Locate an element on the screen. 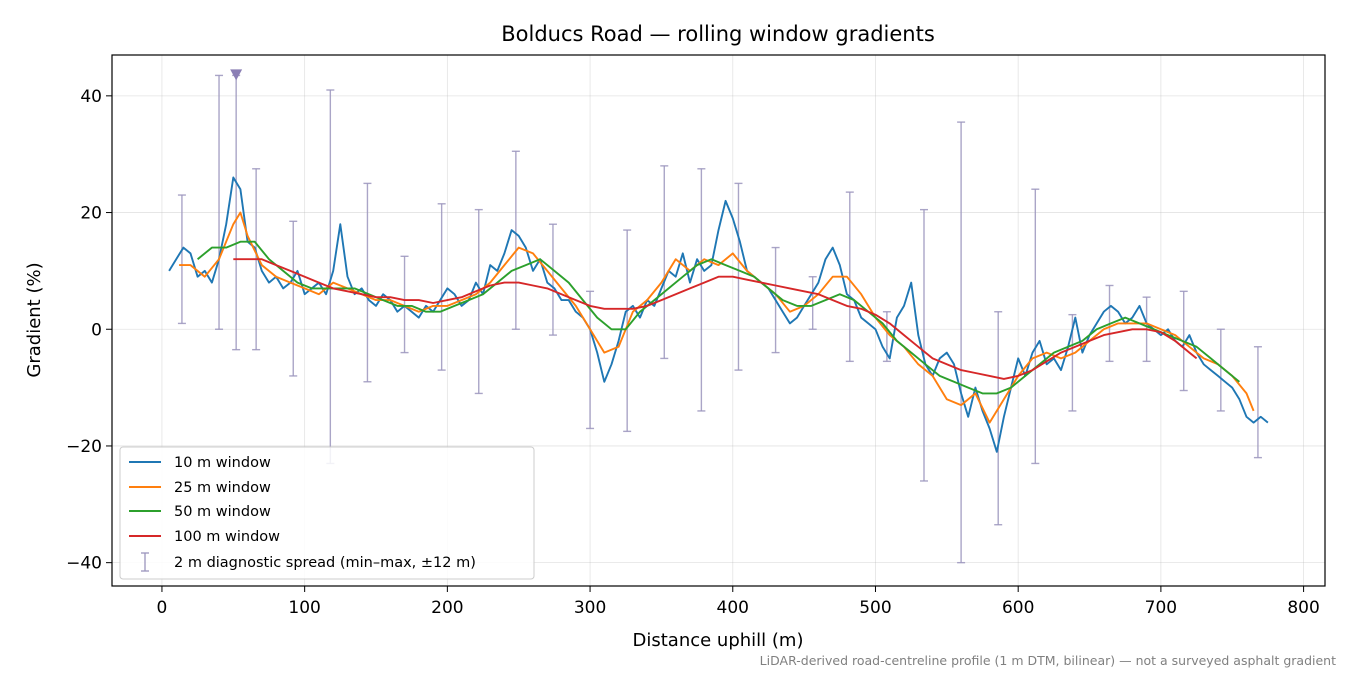 The height and width of the screenshot is (675, 1350). x-axis-title: Distance uphill (m) is located at coordinates (718, 640).